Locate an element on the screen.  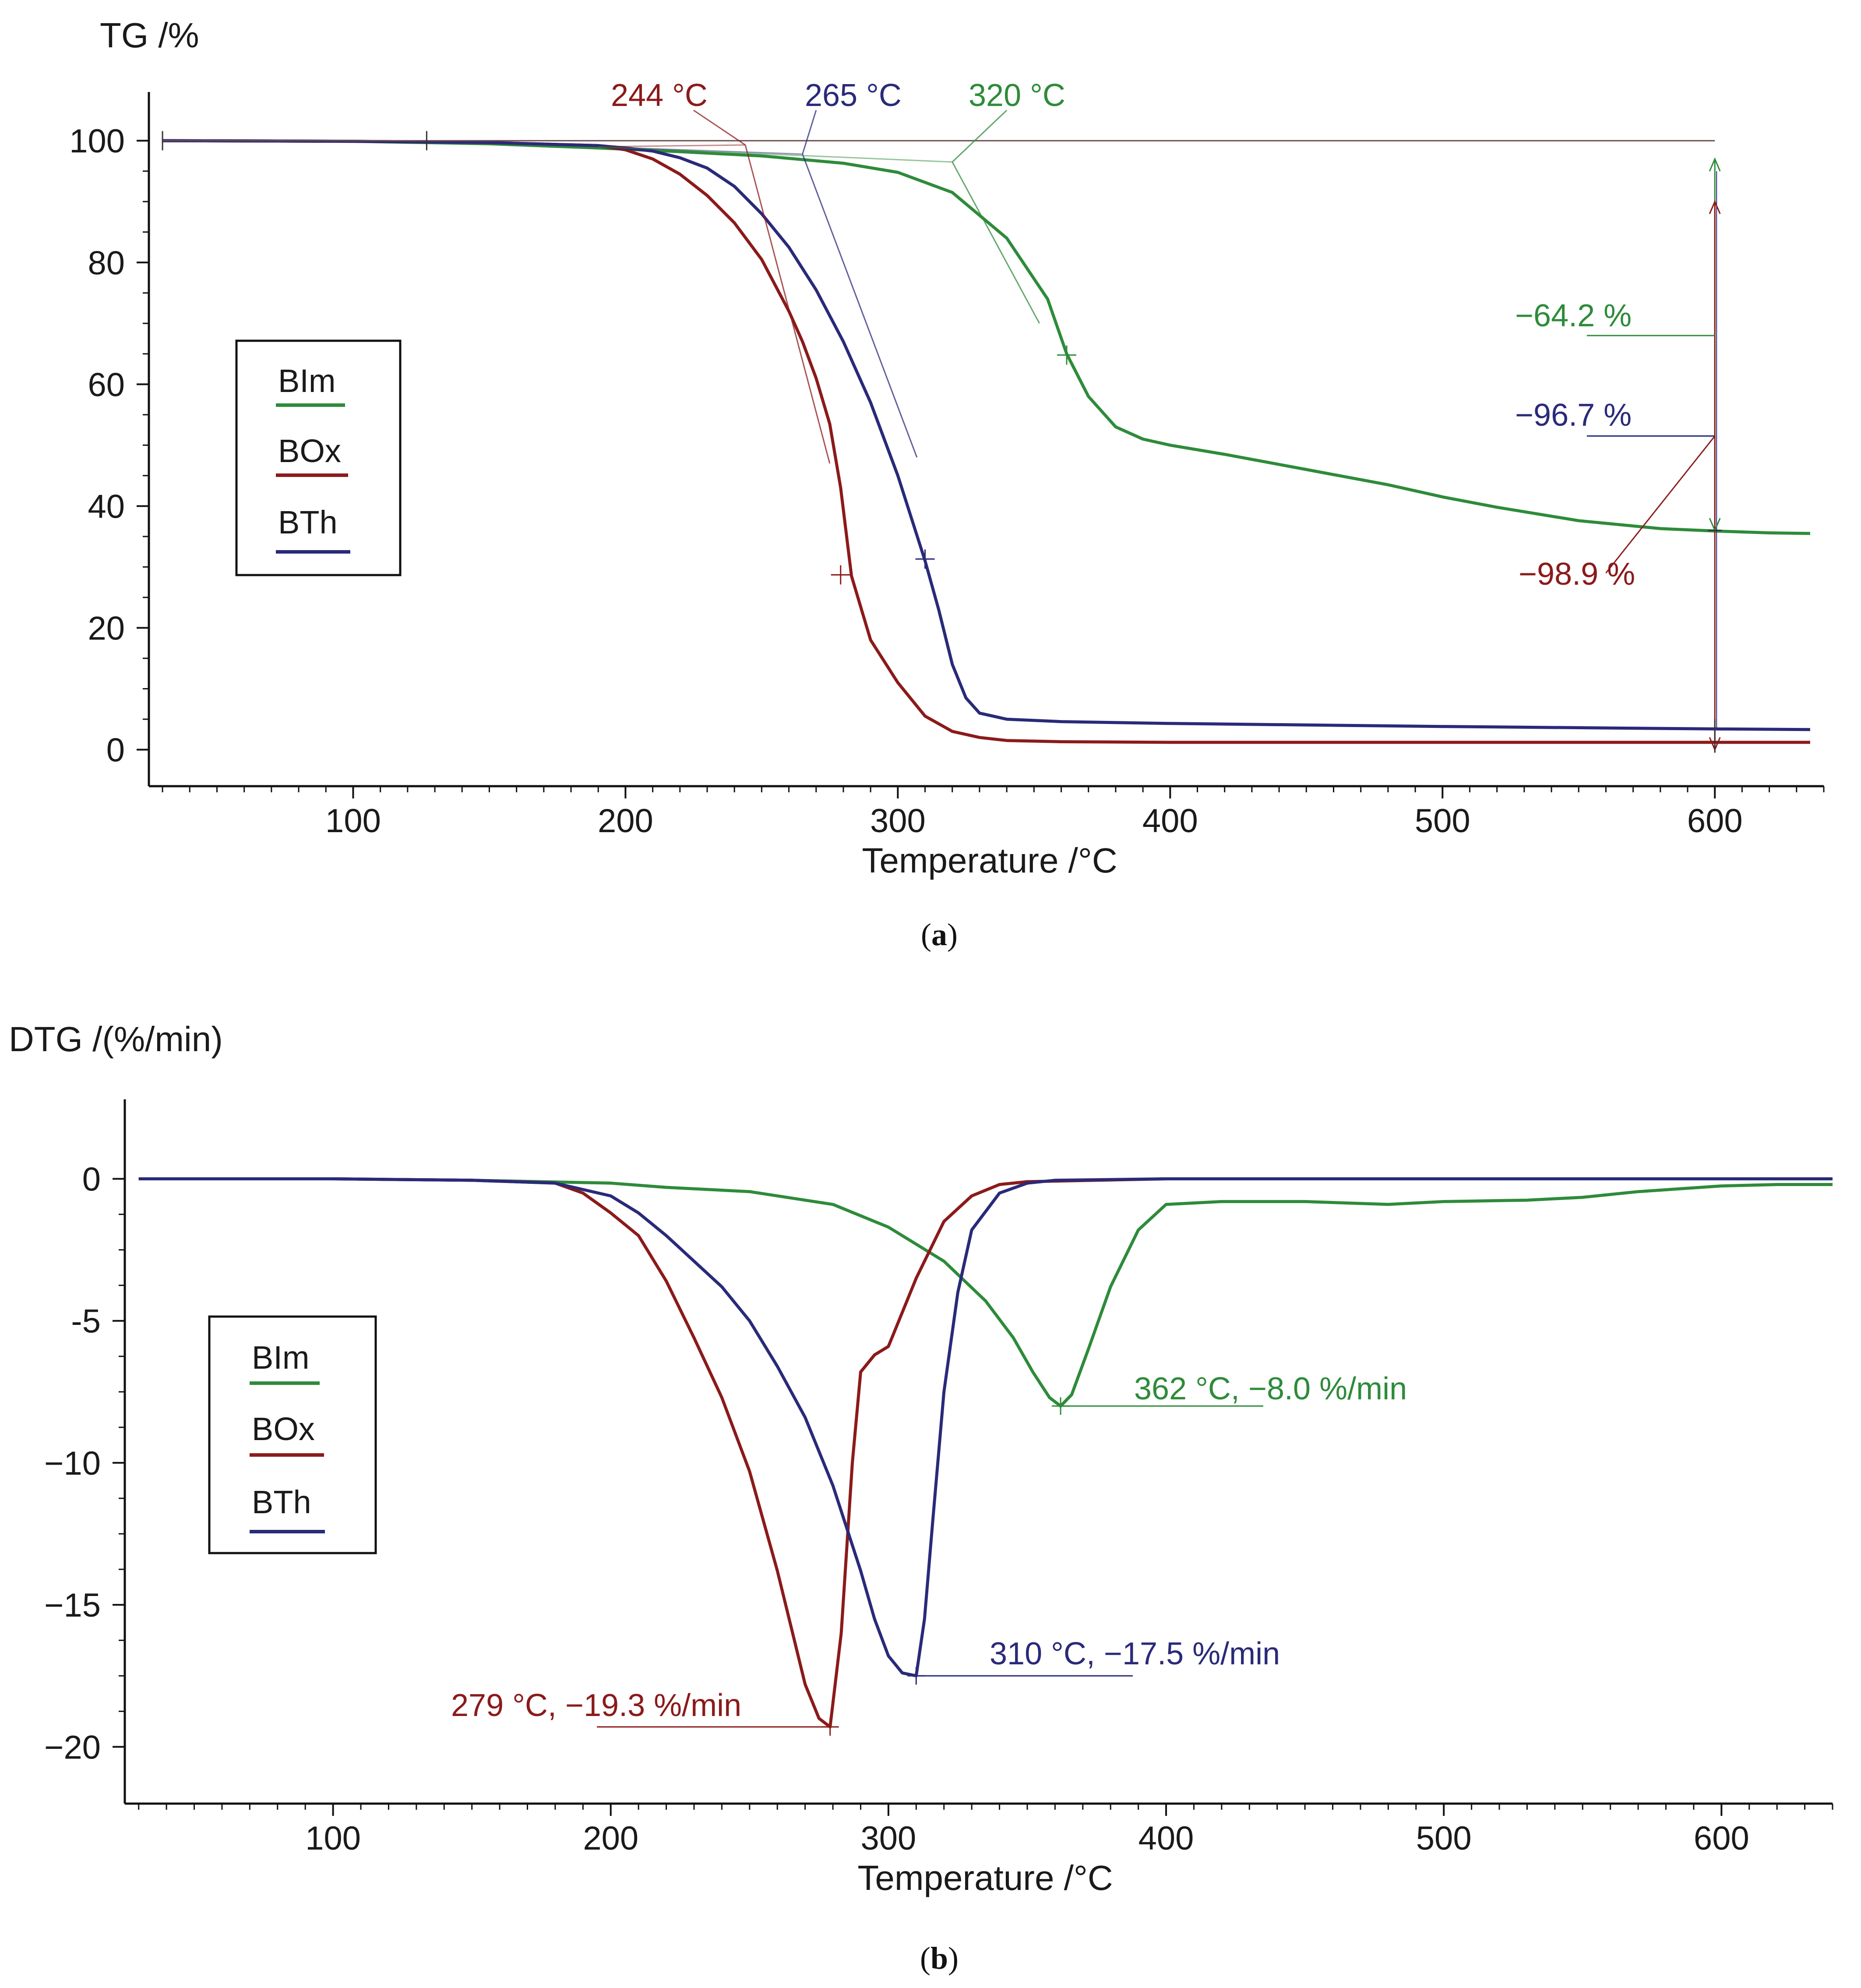
dtg-legend-label-bim: BIm is located at coordinates (281, 1357).